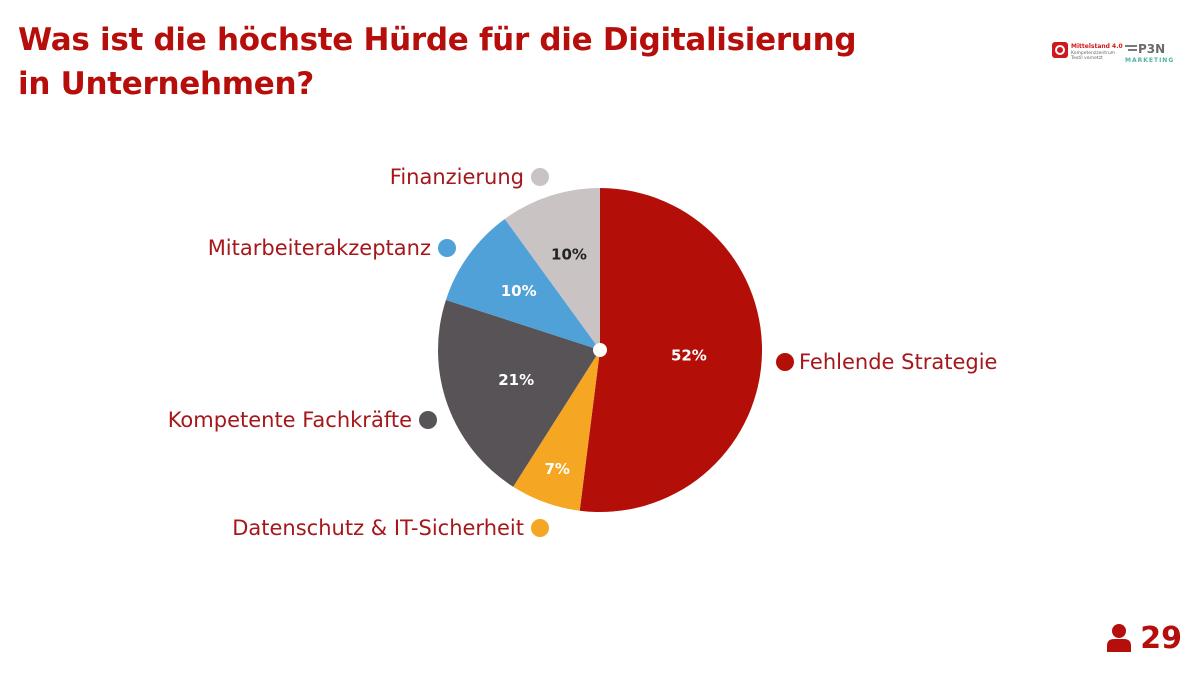  Describe the element at coordinates (378, 528) in the screenshot. I see `legend-label: Datenschutz & IT-Sicherheit` at that location.